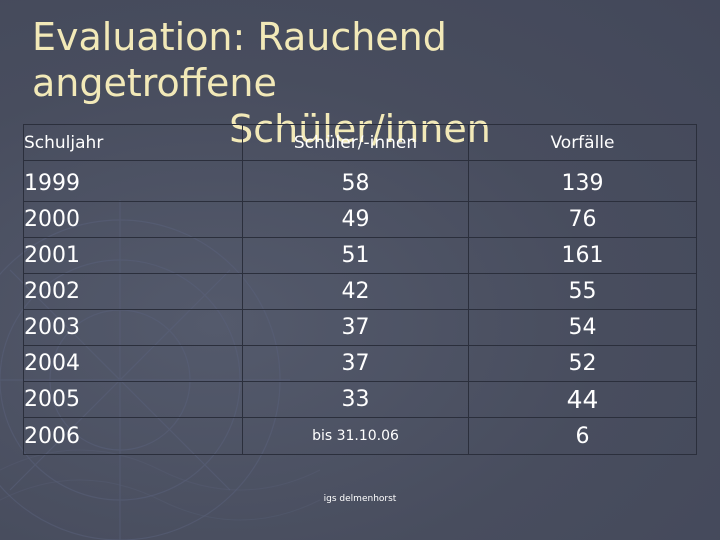 This screenshot has width=720, height=540. What do you see at coordinates (133, 436) in the screenshot?
I see `cell-year: 2006` at bounding box center [133, 436].